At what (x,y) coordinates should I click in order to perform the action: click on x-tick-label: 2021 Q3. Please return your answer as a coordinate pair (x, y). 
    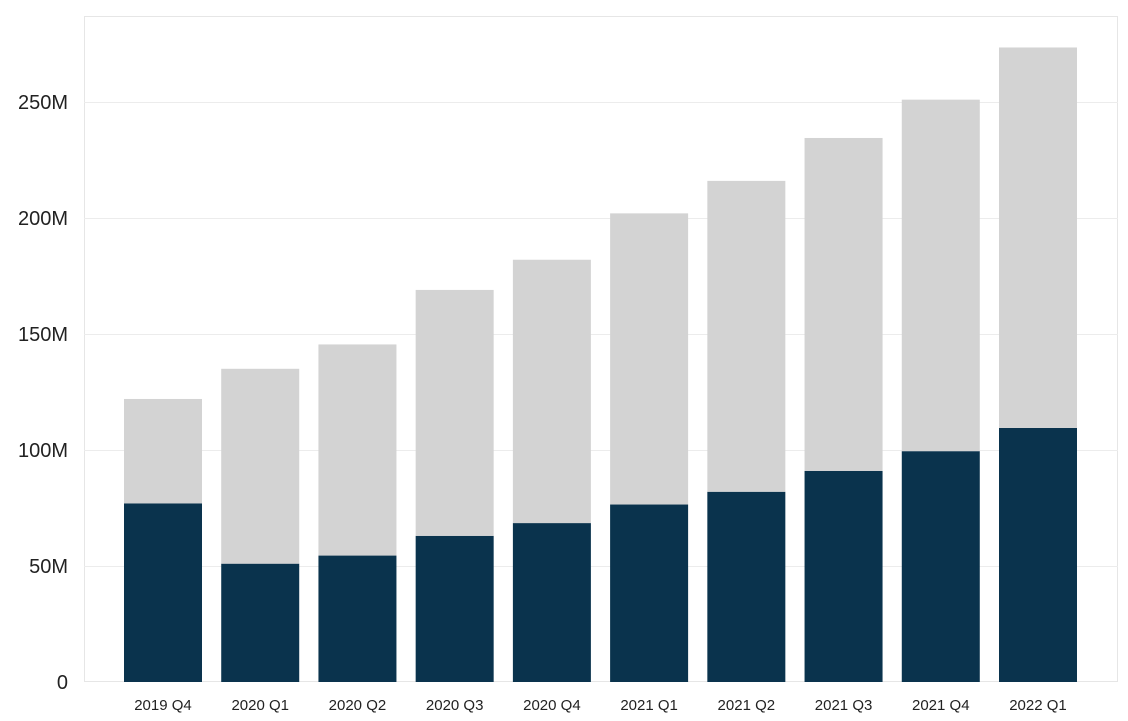
    Looking at the image, I should click on (844, 705).